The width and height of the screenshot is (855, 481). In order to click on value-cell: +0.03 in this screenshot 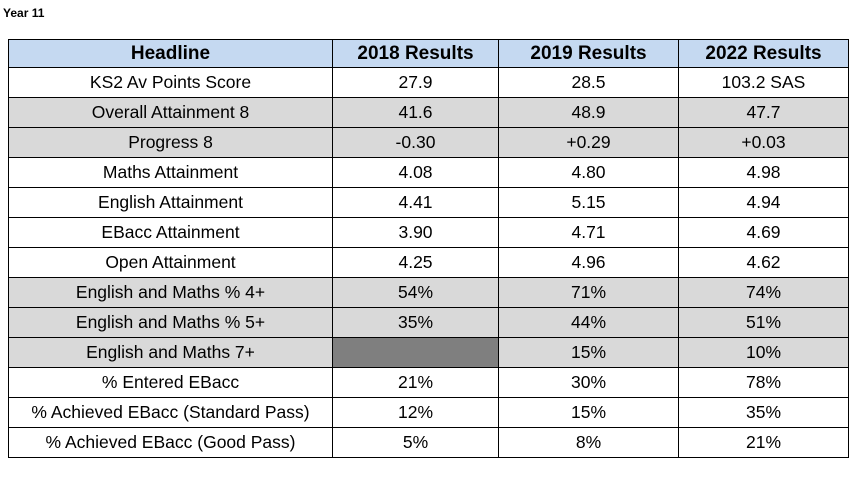, I will do `click(763, 142)`.